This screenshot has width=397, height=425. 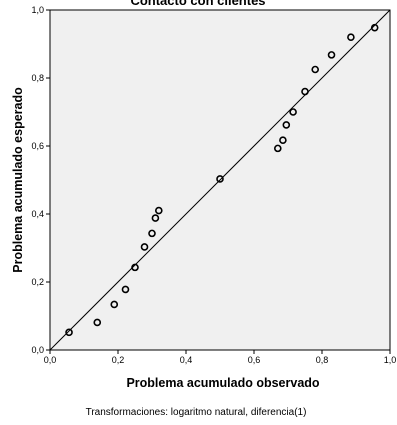 I want to click on x-tick-label: 0,4, so click(x=186, y=360).